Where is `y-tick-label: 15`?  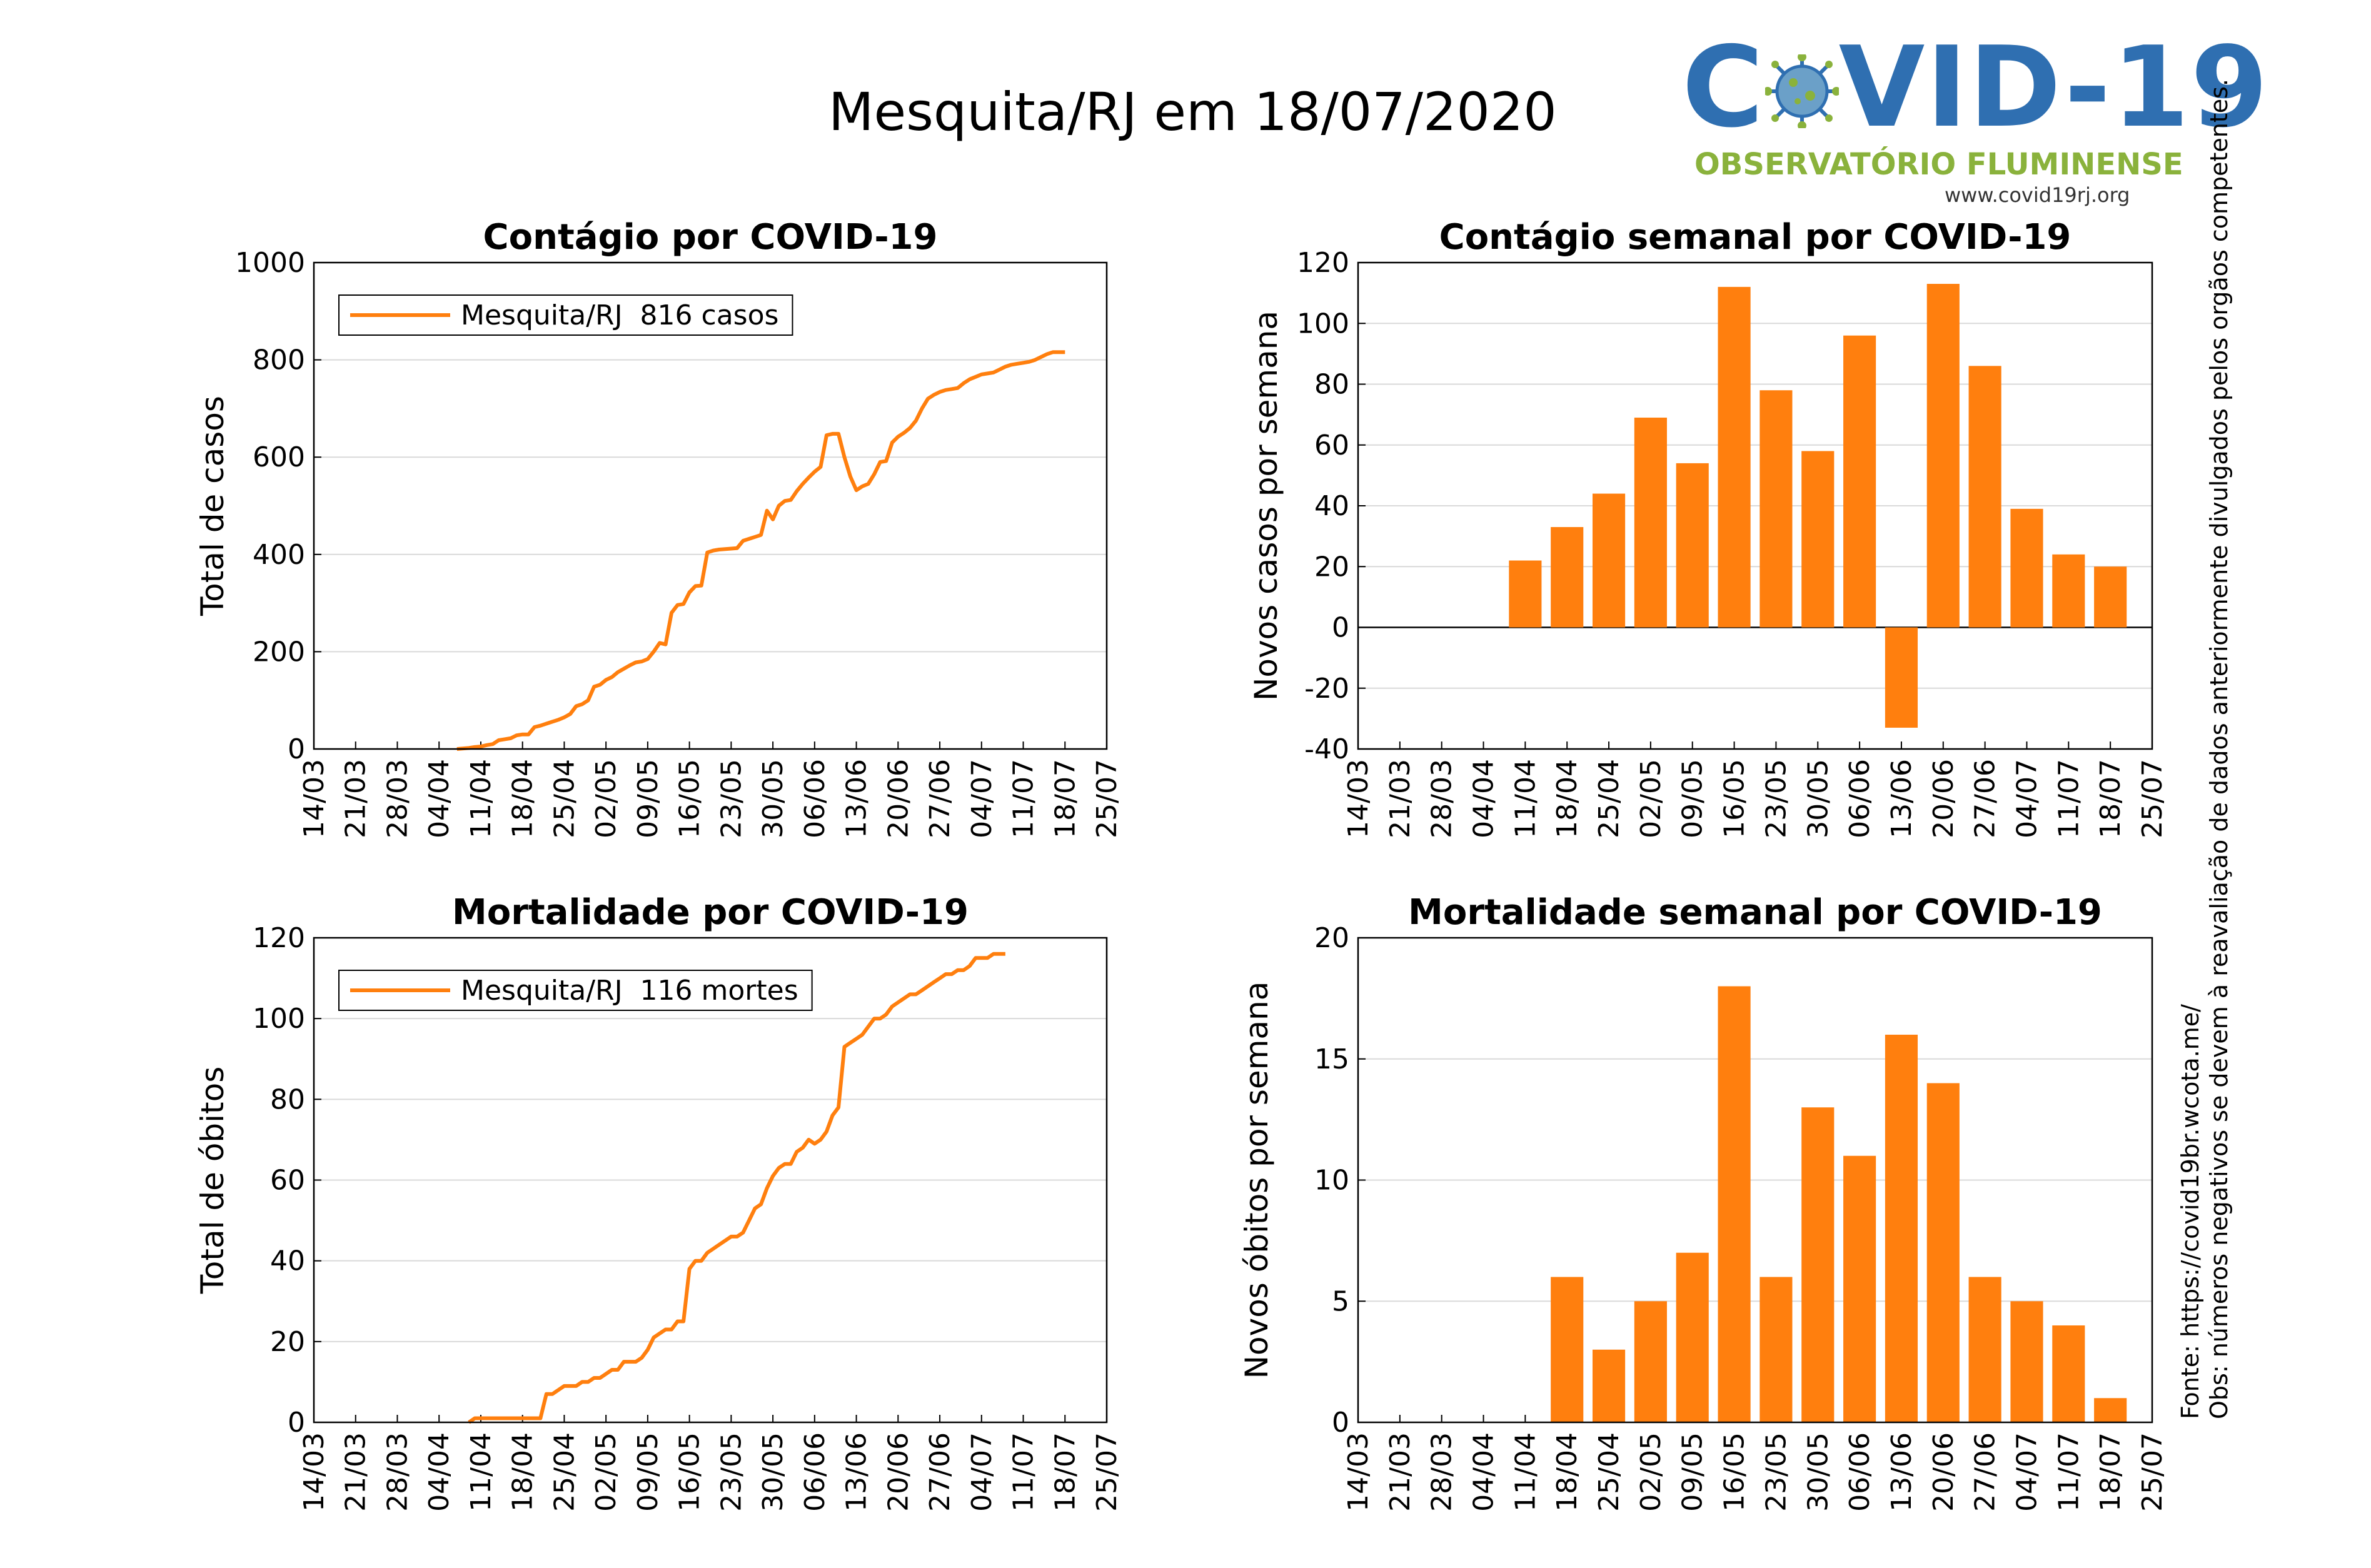 y-tick-label: 15 is located at coordinates (1332, 1059).